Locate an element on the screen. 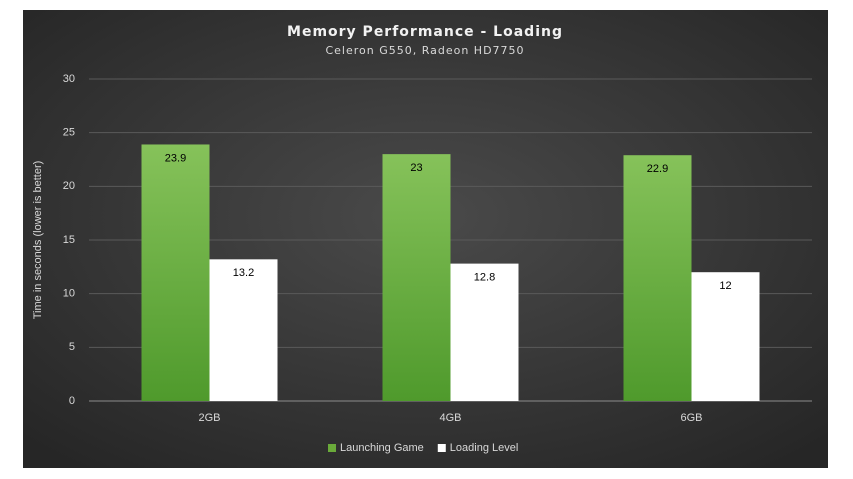 The image size is (853, 479). y-tick-label: 0 is located at coordinates (72, 401).